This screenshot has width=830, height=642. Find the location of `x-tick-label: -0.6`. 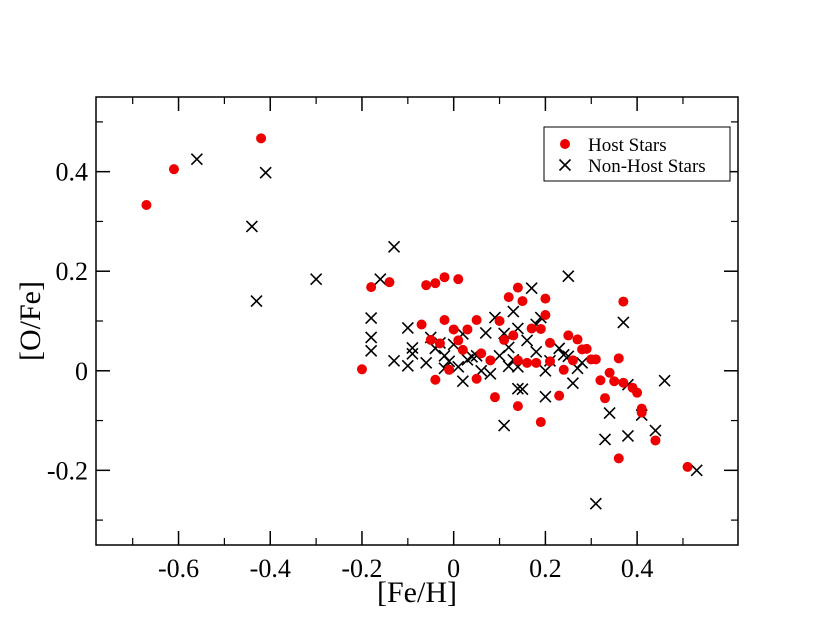

x-tick-label: -0.6 is located at coordinates (178, 568).